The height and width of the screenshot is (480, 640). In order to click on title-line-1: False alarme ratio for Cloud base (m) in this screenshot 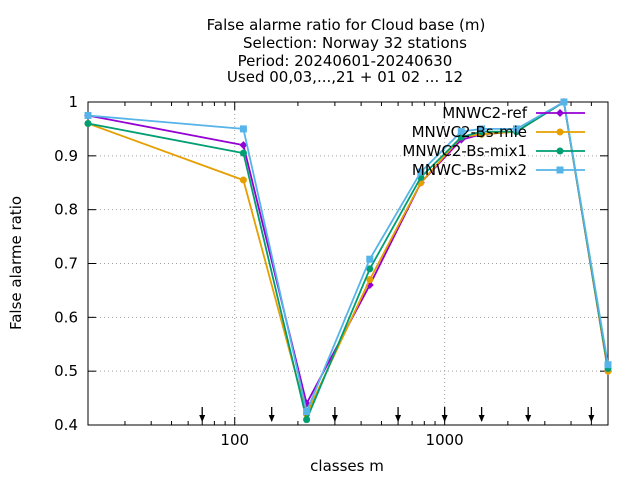, I will do `click(346, 25)`.